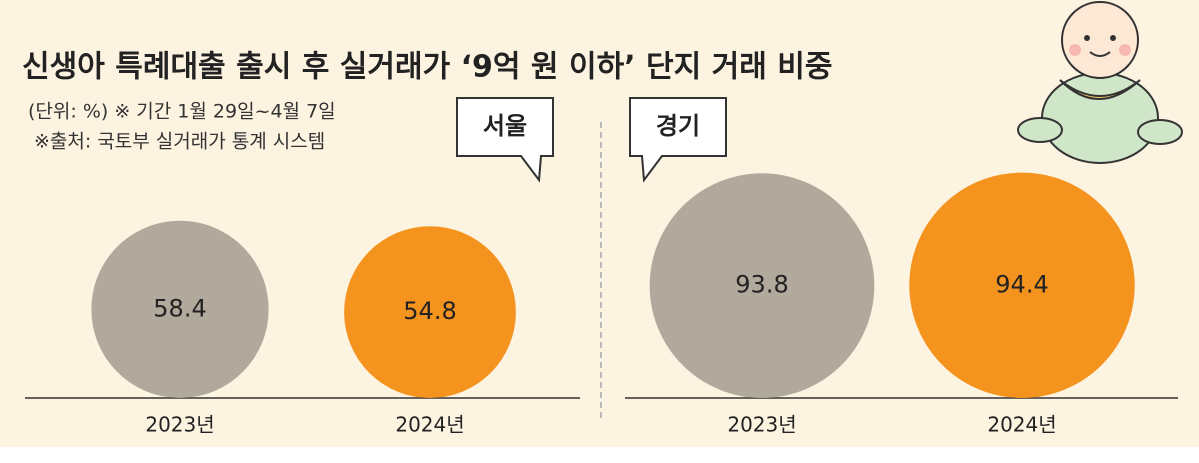  I want to click on bottom-strip, so click(599, 455).